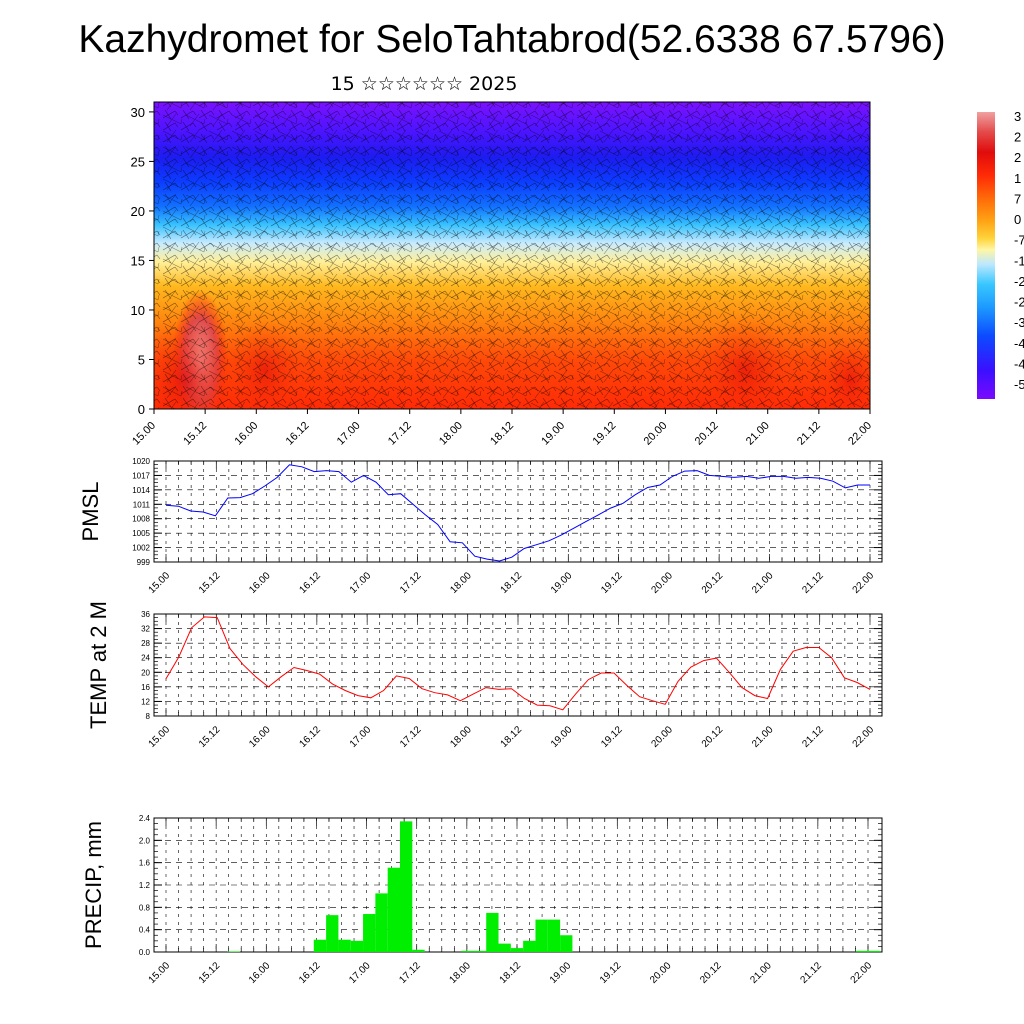  What do you see at coordinates (1017, 219) in the screenshot?
I see `colorbar-label: 0` at bounding box center [1017, 219].